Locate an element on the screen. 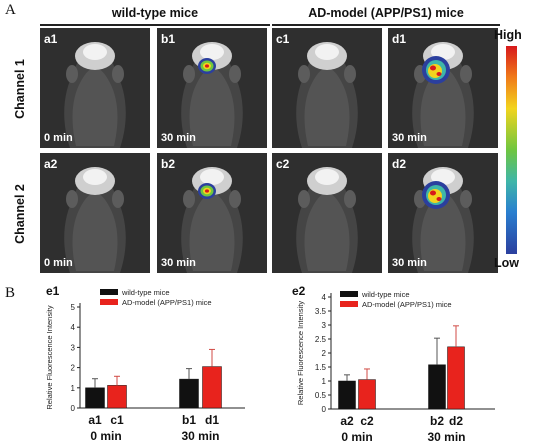 The height and width of the screenshot is (446, 535). mouse-image-d1: d1 30 min is located at coordinates (443, 88).